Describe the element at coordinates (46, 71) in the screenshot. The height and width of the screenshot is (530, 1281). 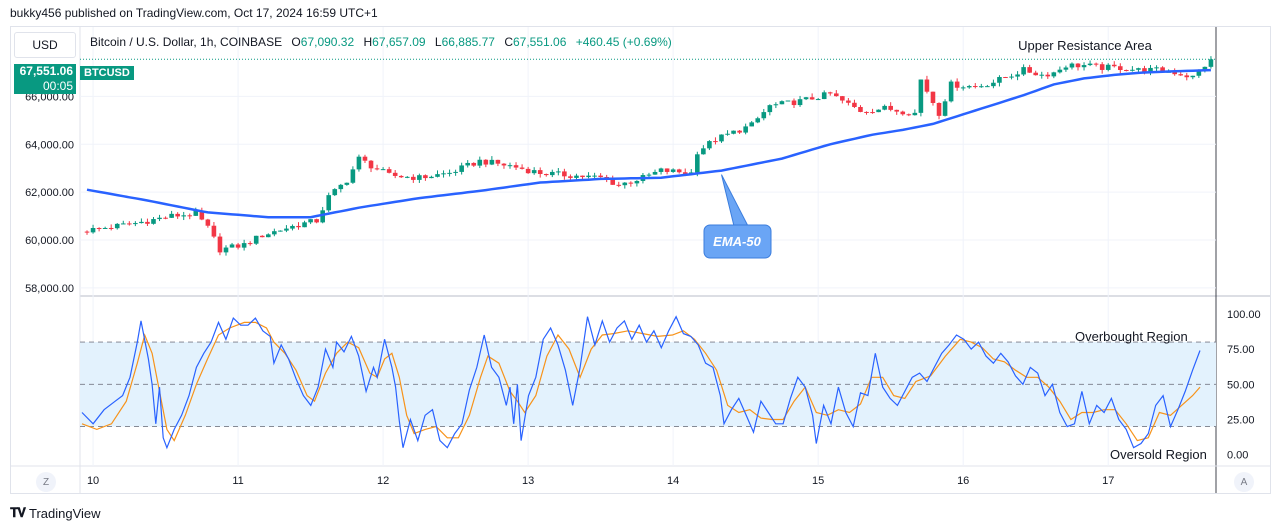
I see `last-price: 67,551.06` at that location.